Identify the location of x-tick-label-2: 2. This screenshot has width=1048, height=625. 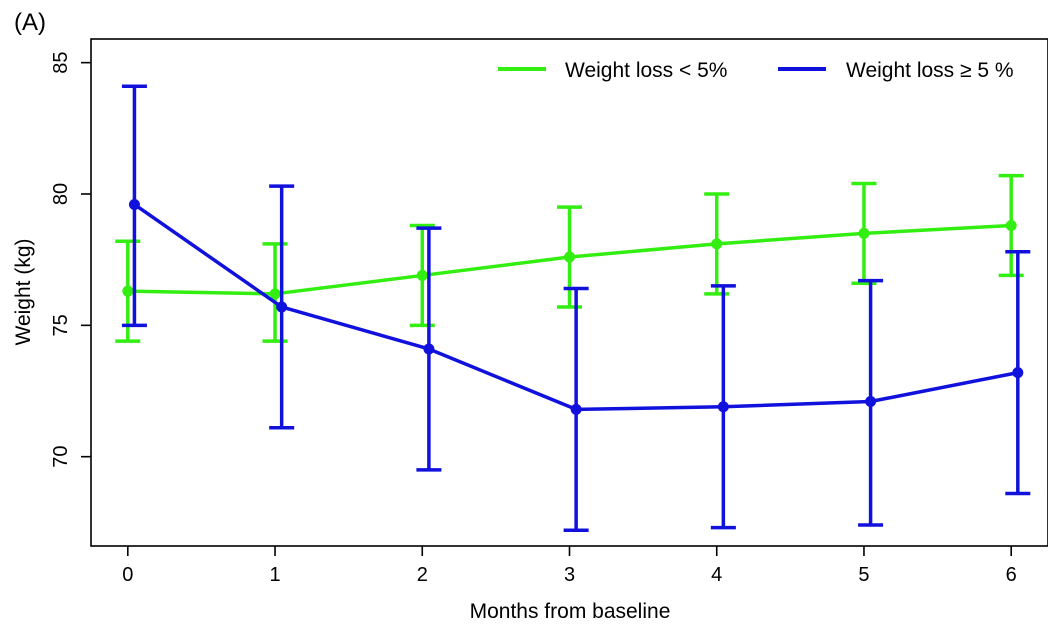
(422, 575).